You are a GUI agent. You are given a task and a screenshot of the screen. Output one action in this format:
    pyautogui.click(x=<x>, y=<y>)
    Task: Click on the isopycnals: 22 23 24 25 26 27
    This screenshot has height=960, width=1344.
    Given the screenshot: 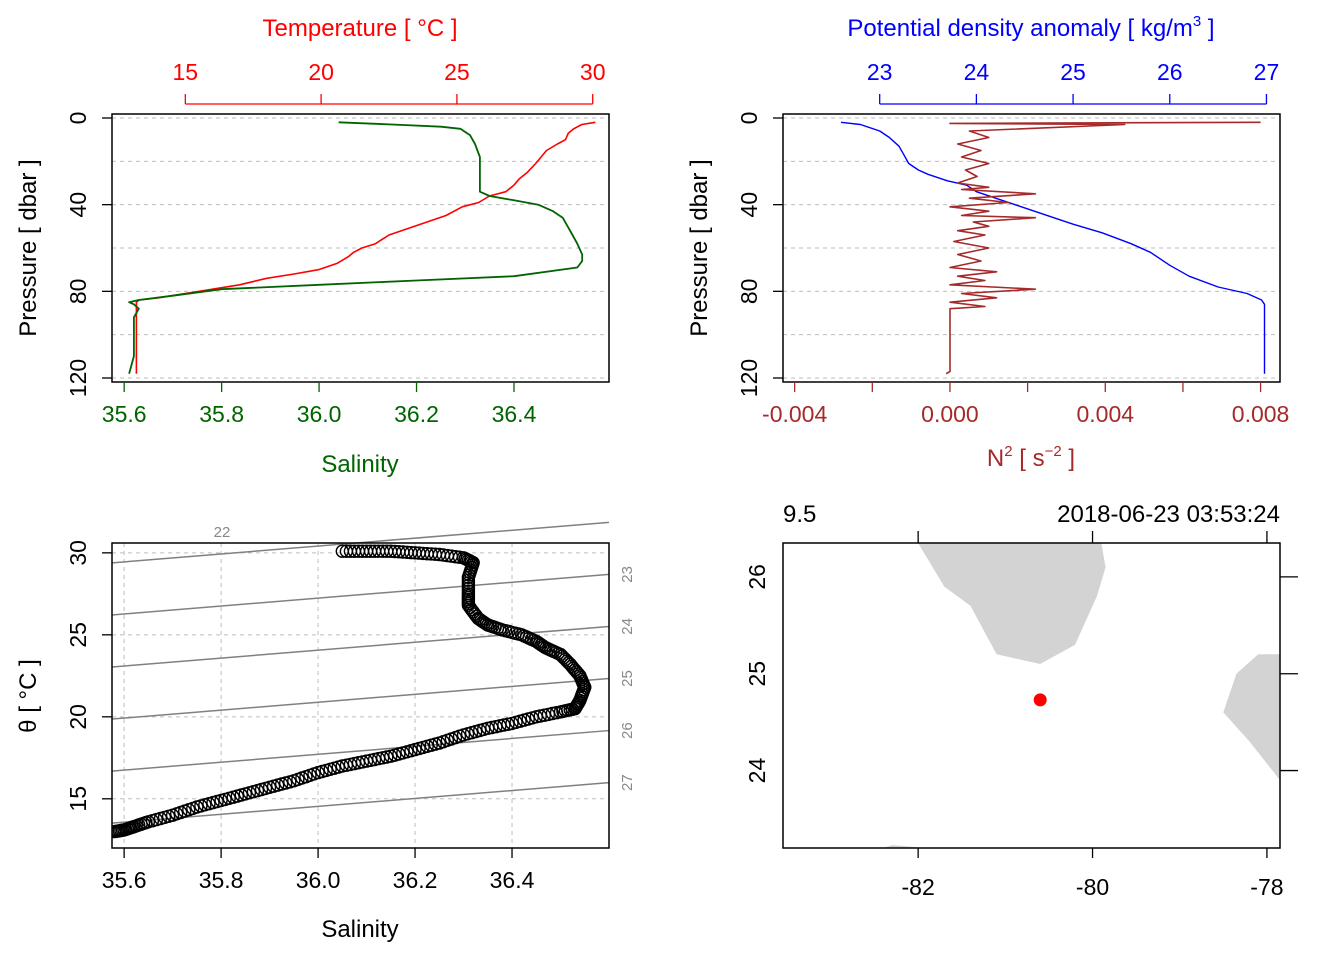 What is the action you would take?
    pyautogui.click(x=373, y=672)
    